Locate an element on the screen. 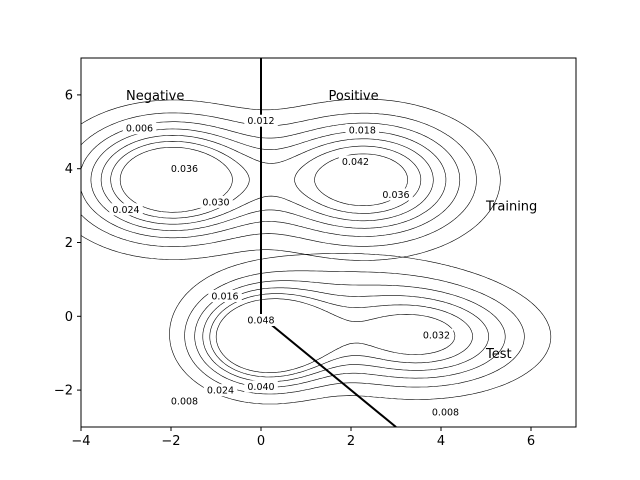 The height and width of the screenshot is (480, 640). training-contour-label: 0.042 is located at coordinates (355, 162).